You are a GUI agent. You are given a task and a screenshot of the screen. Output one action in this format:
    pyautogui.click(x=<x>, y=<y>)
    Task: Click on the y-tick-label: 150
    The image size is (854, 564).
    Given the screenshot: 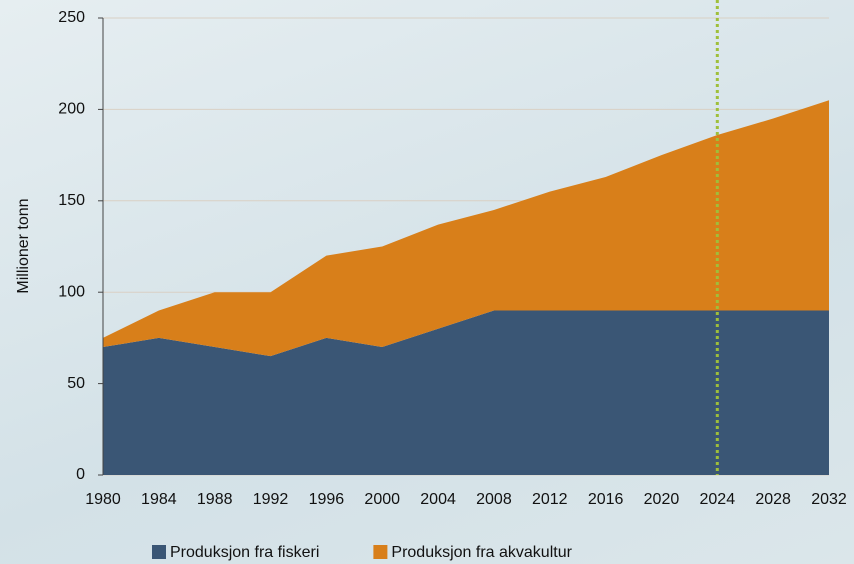 What is the action you would take?
    pyautogui.click(x=71, y=200)
    